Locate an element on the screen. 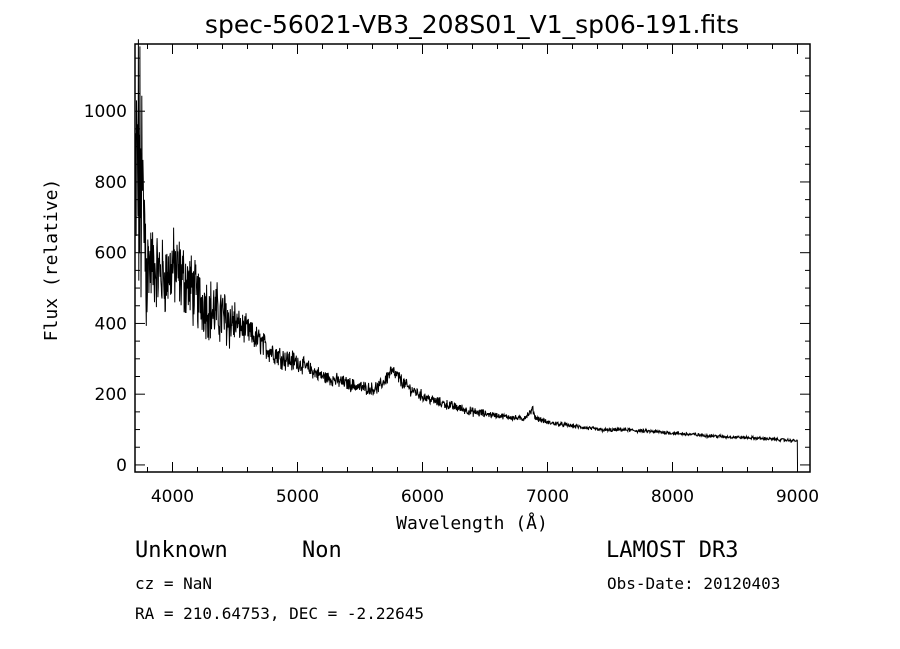 The image size is (900, 649). coordinates: RA = 210.64753, DEC = -2.22645 is located at coordinates (279, 613).